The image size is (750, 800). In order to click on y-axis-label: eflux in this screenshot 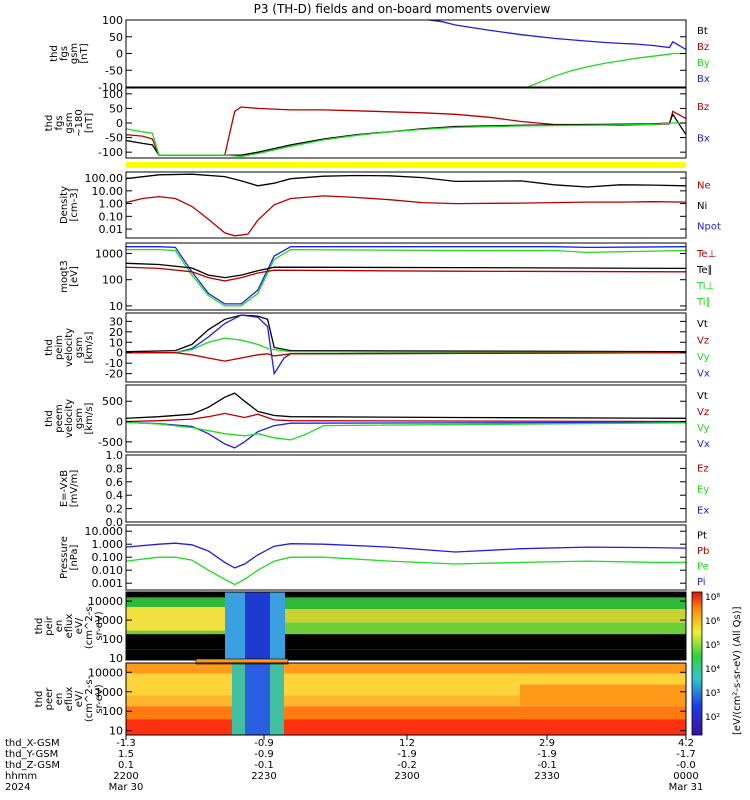, I will do `click(69, 626)`.